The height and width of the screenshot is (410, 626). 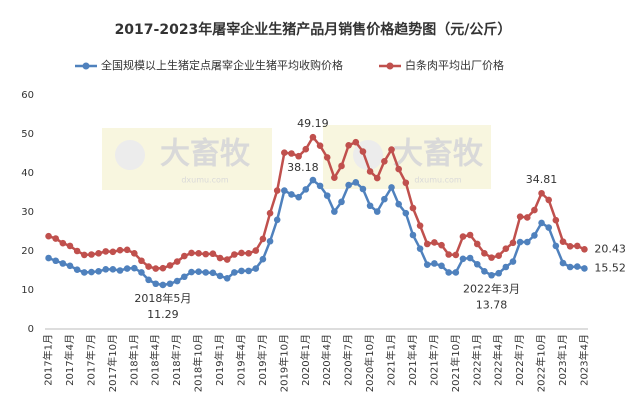 What do you see at coordinates (130, 155) in the screenshot?
I see `watermark-logo` at bounding box center [130, 155].